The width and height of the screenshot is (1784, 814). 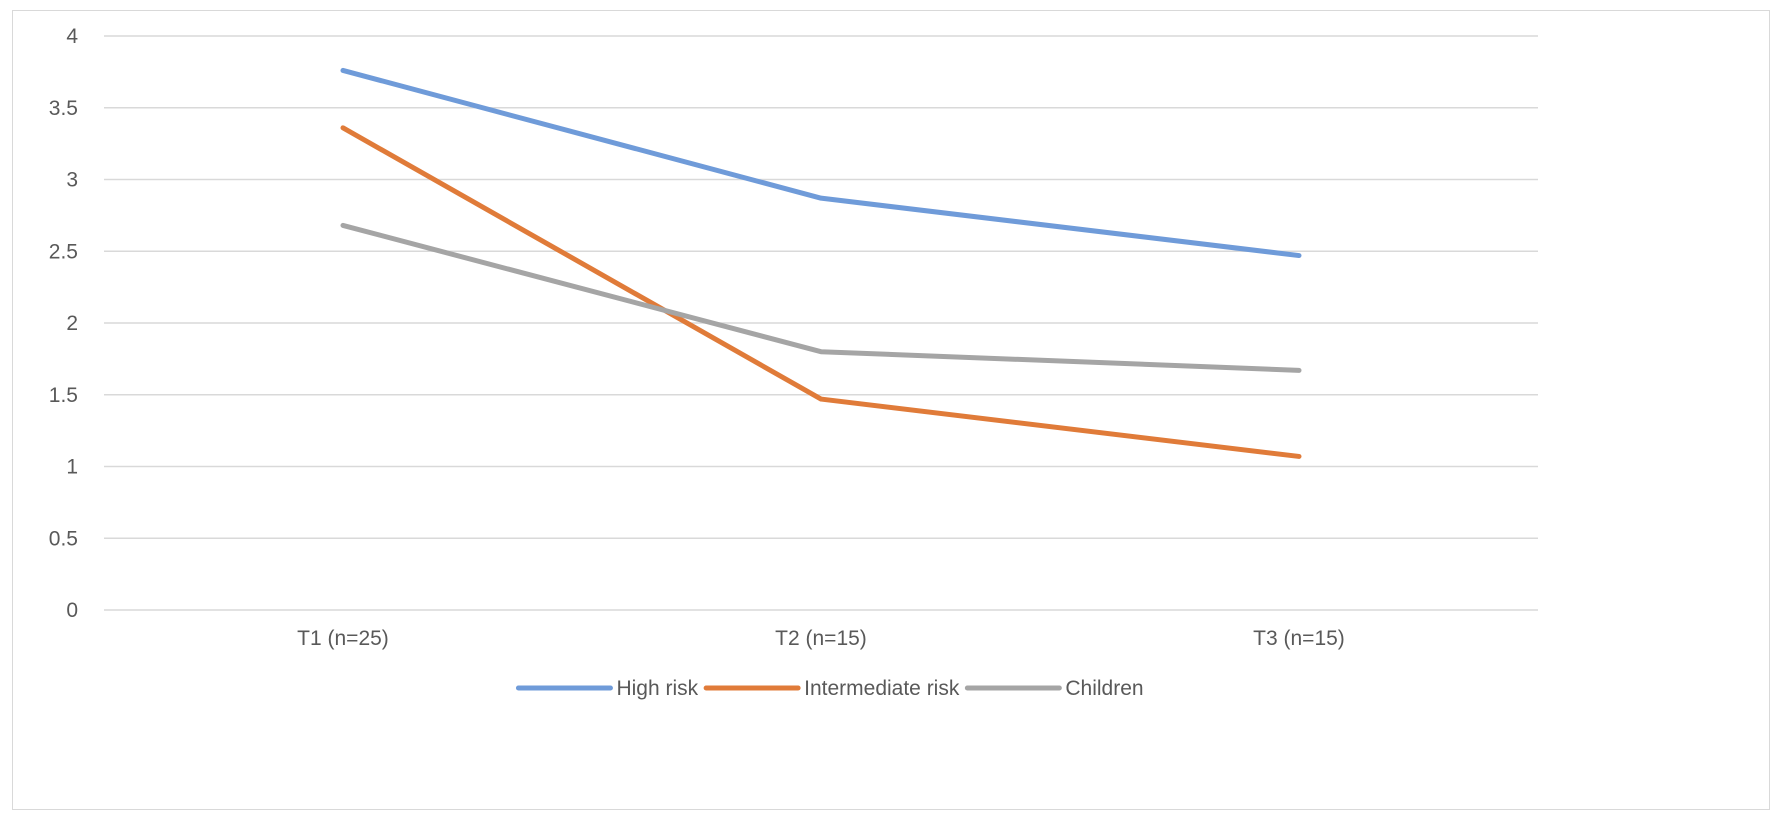 What do you see at coordinates (882, 688) in the screenshot?
I see `legend-label: Intermediate risk` at bounding box center [882, 688].